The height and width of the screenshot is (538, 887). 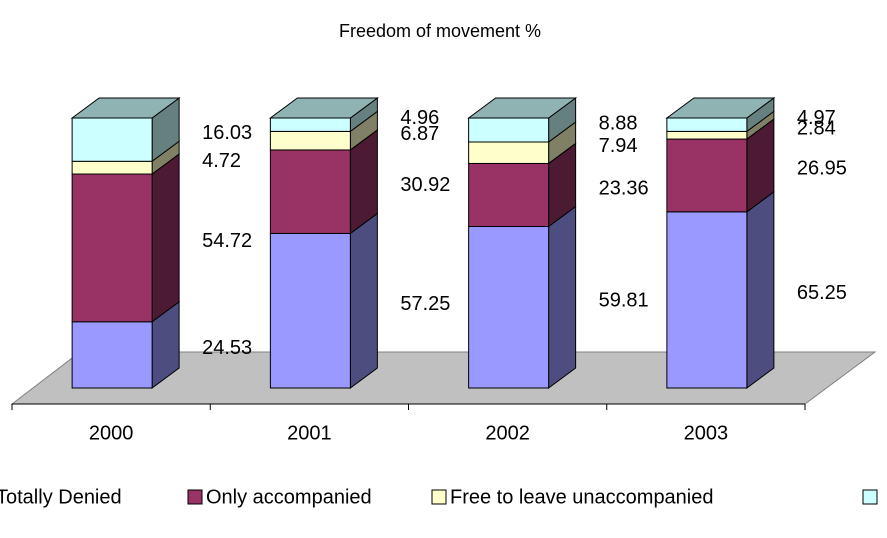 What do you see at coordinates (221, 161) in the screenshot?
I see `data-label: 4.72` at bounding box center [221, 161].